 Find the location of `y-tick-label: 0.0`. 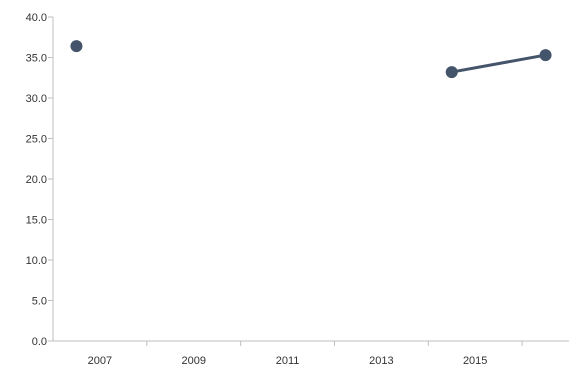

y-tick-label: 0.0 is located at coordinates (39, 342).